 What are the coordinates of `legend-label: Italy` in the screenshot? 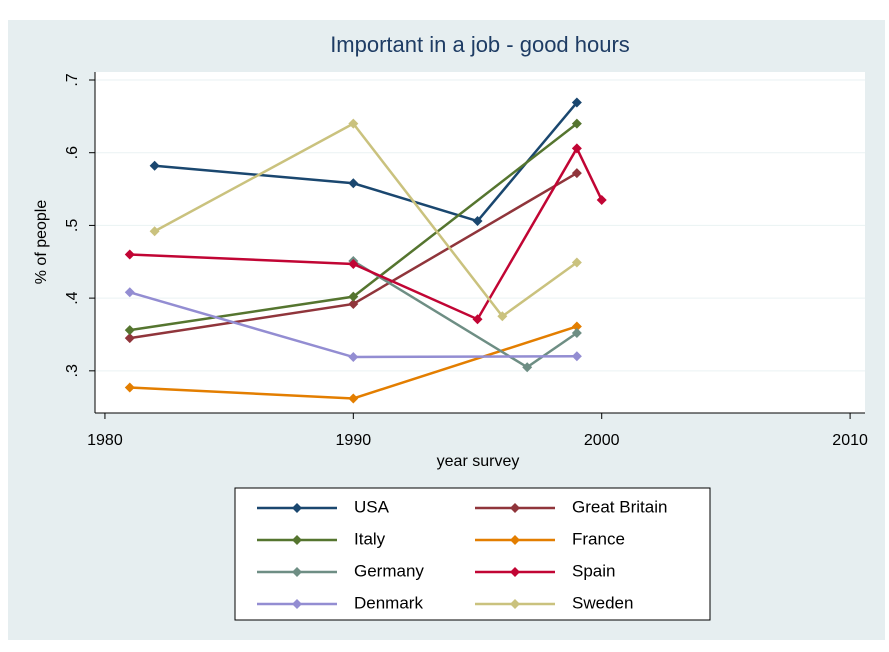 It's located at (370, 538).